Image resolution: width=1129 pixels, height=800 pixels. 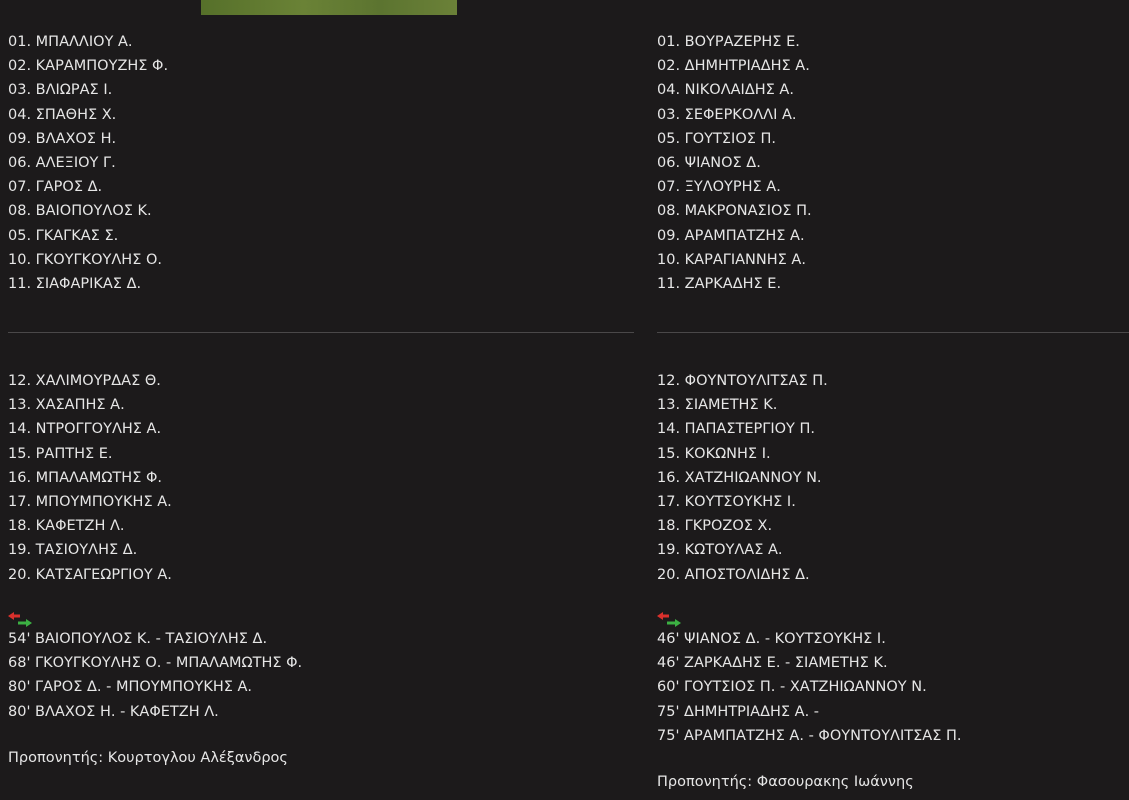 I want to click on list-item: 02. ΚΑΡΑΜΠΟΥΖΗΣ Φ., so click(x=88, y=66).